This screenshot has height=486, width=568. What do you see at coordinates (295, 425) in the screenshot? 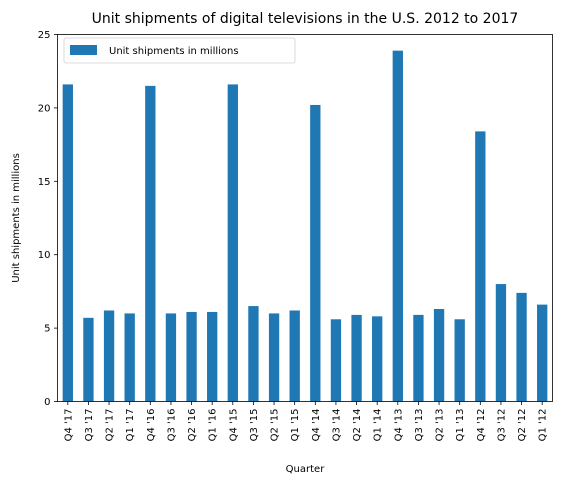
I see `x-tick-label-11: Q1 '15` at bounding box center [295, 425].